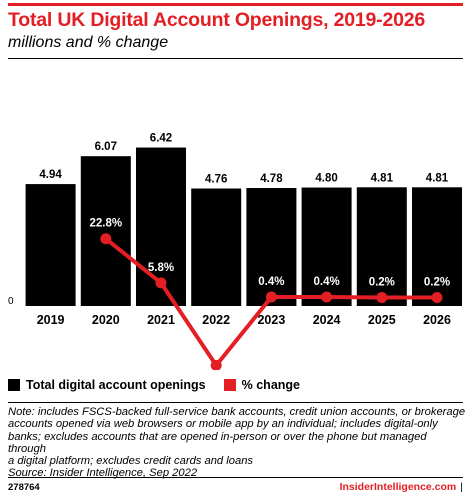 Image resolution: width=471 pixels, height=497 pixels. What do you see at coordinates (437, 297) in the screenshot?
I see `percent-point-2026` at bounding box center [437, 297].